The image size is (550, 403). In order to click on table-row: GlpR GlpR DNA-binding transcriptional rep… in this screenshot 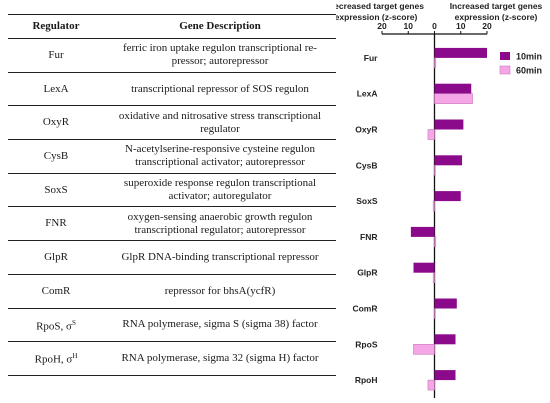, I will do `click(172, 258)`.